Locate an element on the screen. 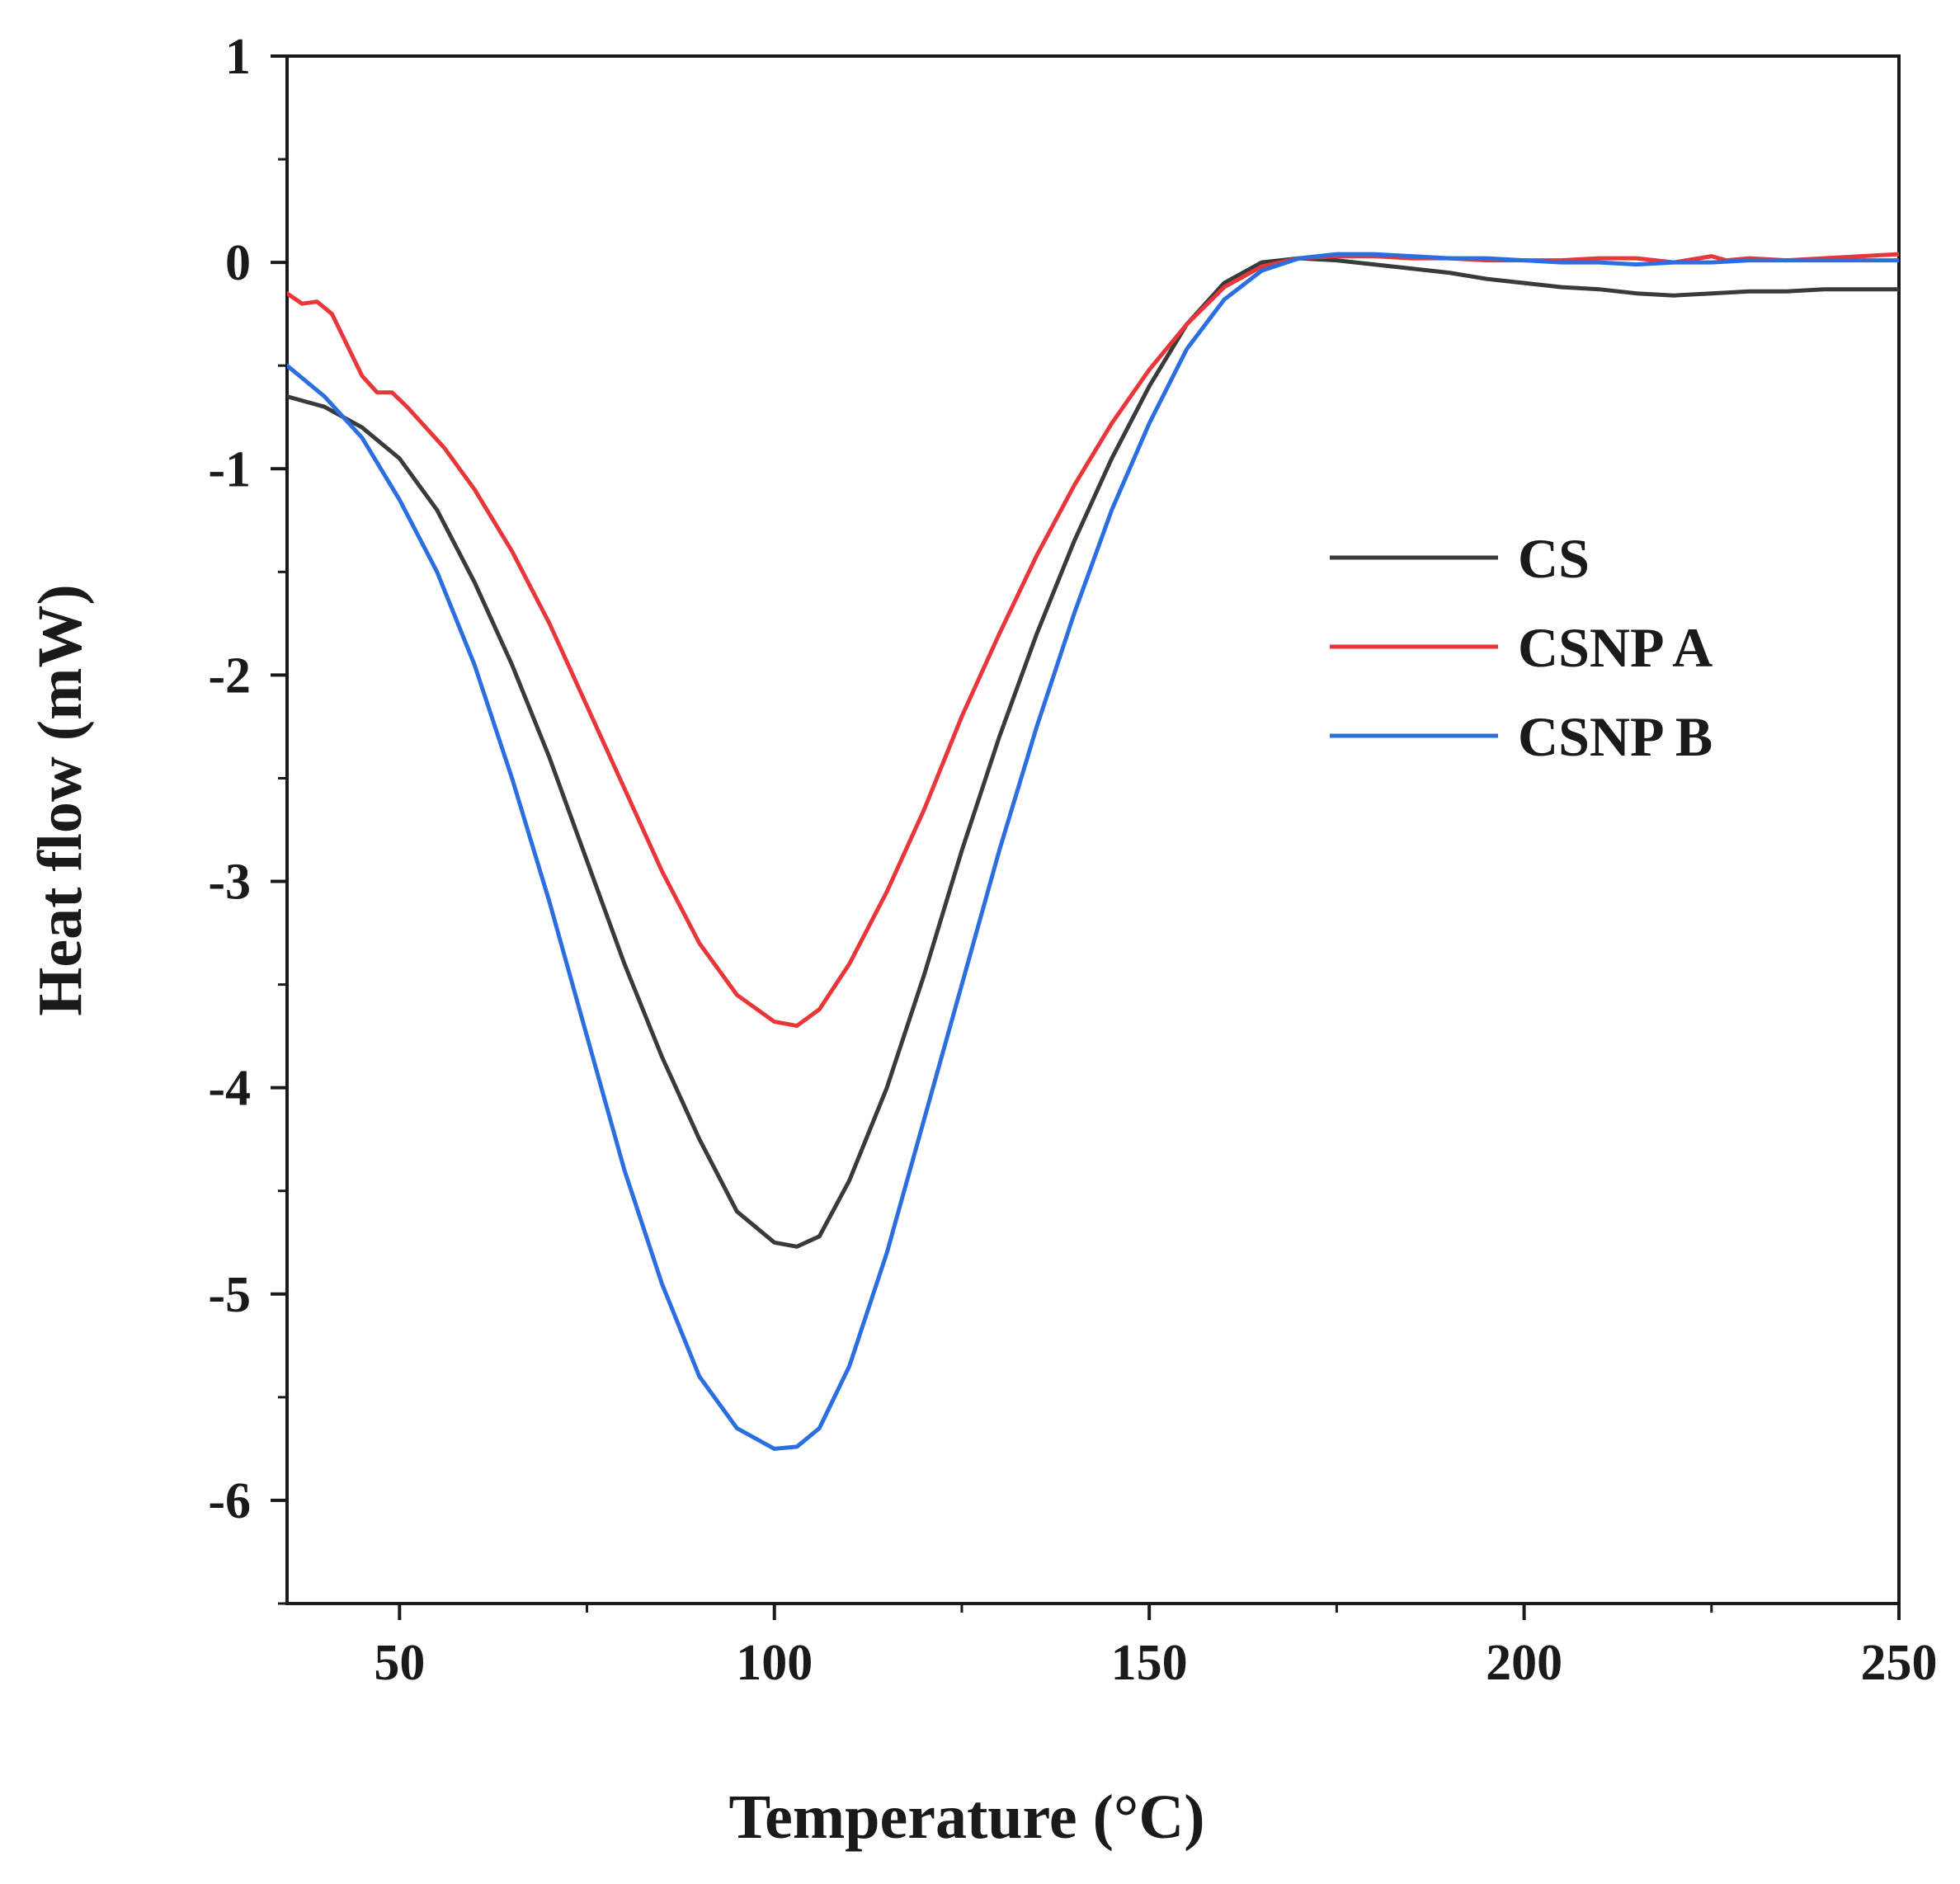 The width and height of the screenshot is (1960, 1884). y-tick-label: -5 is located at coordinates (230, 1295).